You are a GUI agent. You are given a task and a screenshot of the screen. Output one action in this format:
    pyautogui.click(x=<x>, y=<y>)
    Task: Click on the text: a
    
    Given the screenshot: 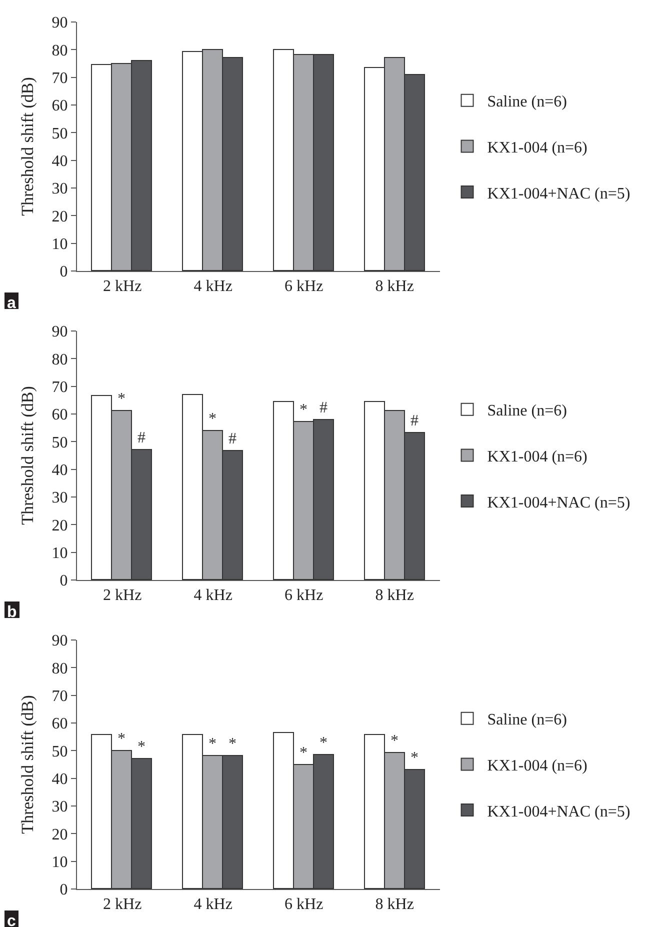 What is the action you would take?
    pyautogui.click(x=11, y=303)
    